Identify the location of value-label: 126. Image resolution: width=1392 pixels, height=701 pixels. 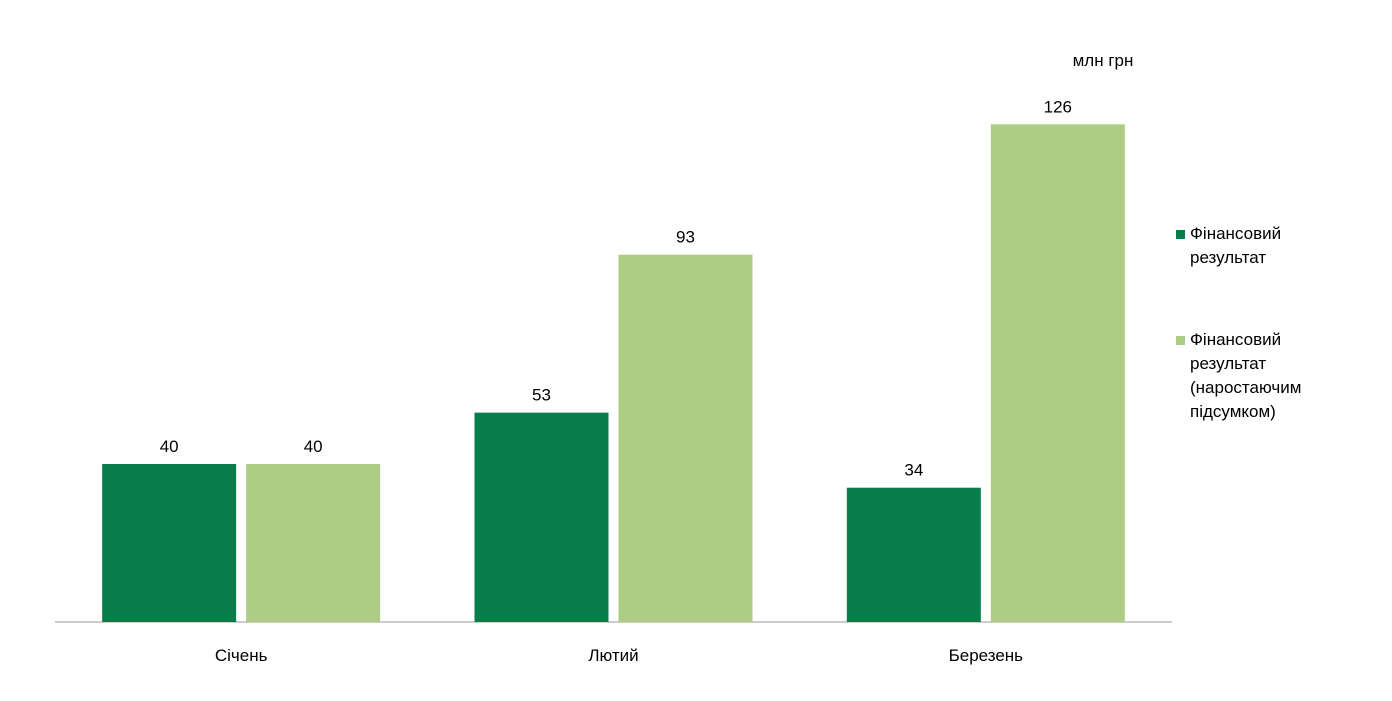
(1058, 106).